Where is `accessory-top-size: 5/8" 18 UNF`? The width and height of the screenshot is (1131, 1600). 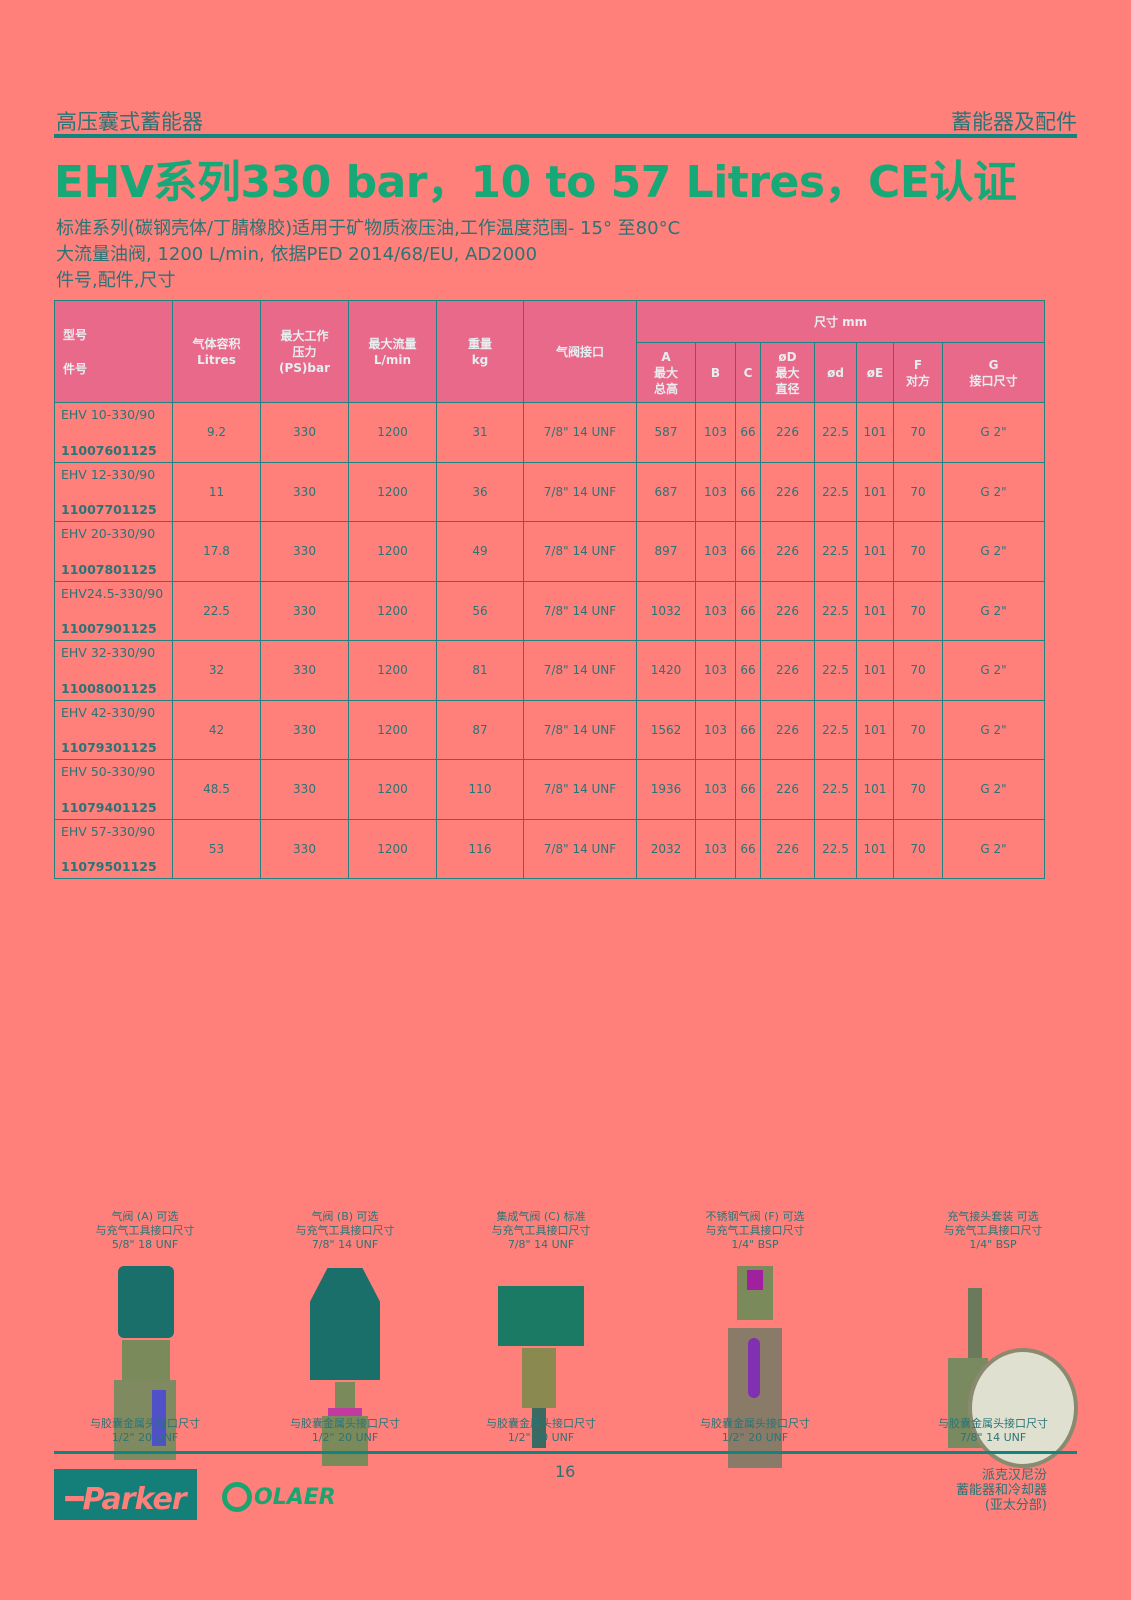
accessory-top-size: 5/8" 18 UNF is located at coordinates (145, 1244).